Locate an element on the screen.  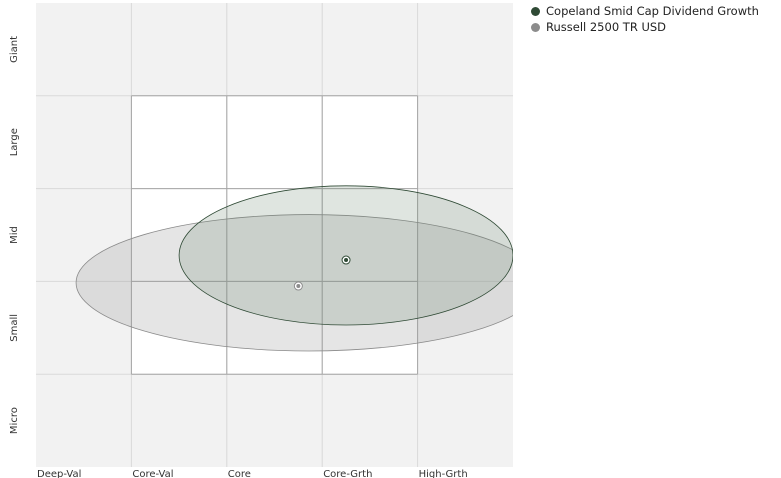
x-tick-labels: Deep-Val Core-Val Core Core-Grth High-Grth is located at coordinates (252, 473).